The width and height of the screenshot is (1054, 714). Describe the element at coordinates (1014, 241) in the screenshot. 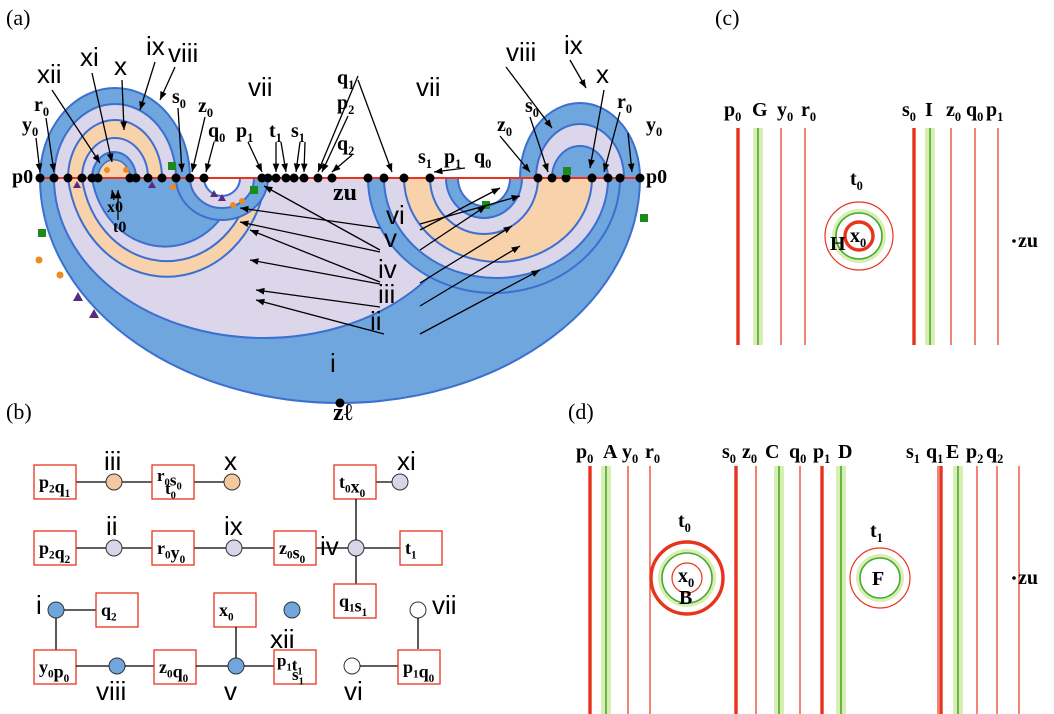

I see `c-dot` at that location.